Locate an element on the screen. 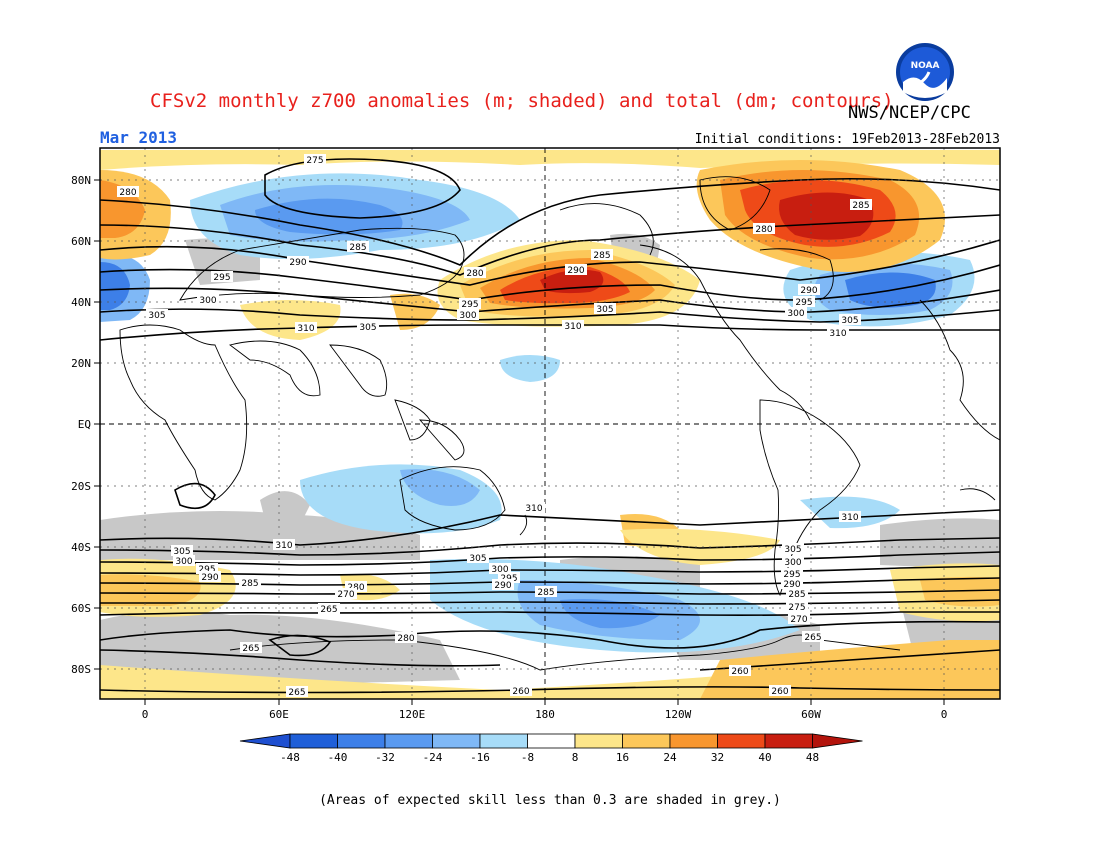 Image resolution: width=1100 pixels, height=850 pixels. svg-text: 60W is located at coordinates (811, 714).